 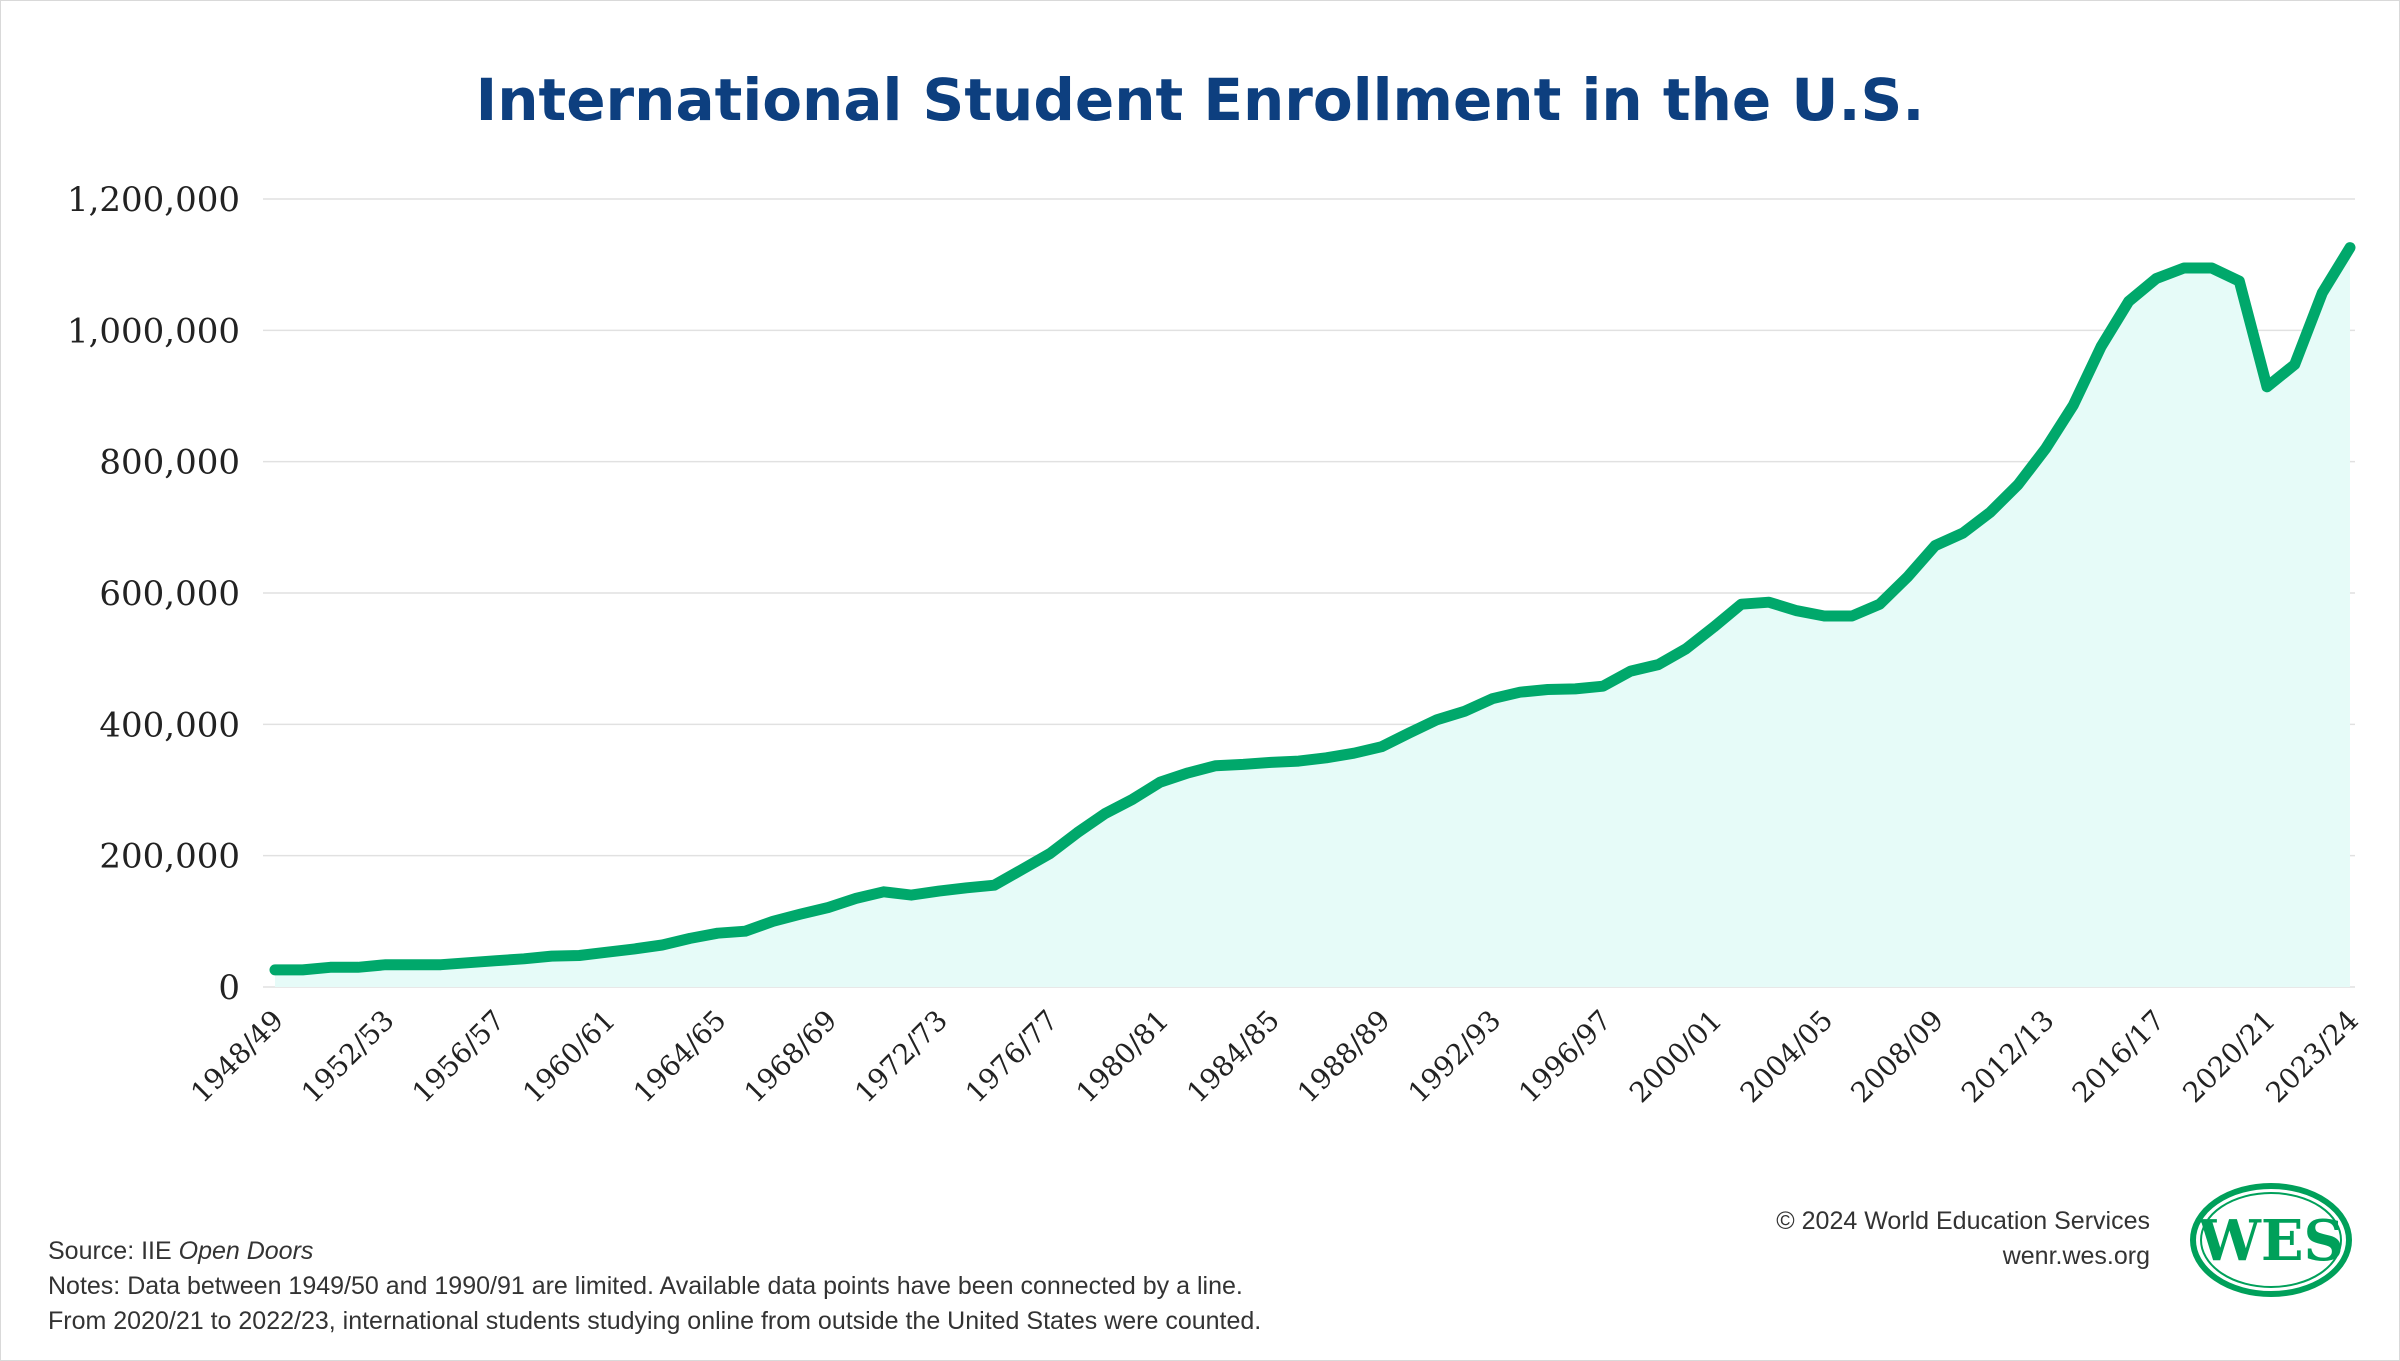 I want to click on y-tick-label: 600,000, so click(x=169, y=594).